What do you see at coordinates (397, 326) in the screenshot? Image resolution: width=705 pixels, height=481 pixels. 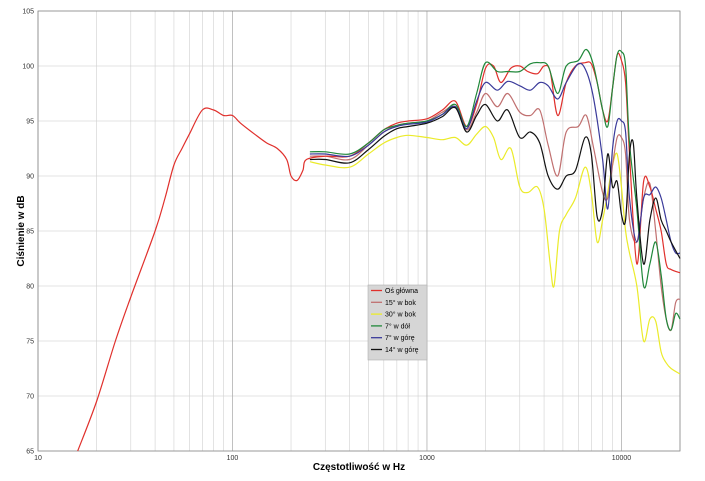 I see `legend-label: 7° w dół` at bounding box center [397, 326].